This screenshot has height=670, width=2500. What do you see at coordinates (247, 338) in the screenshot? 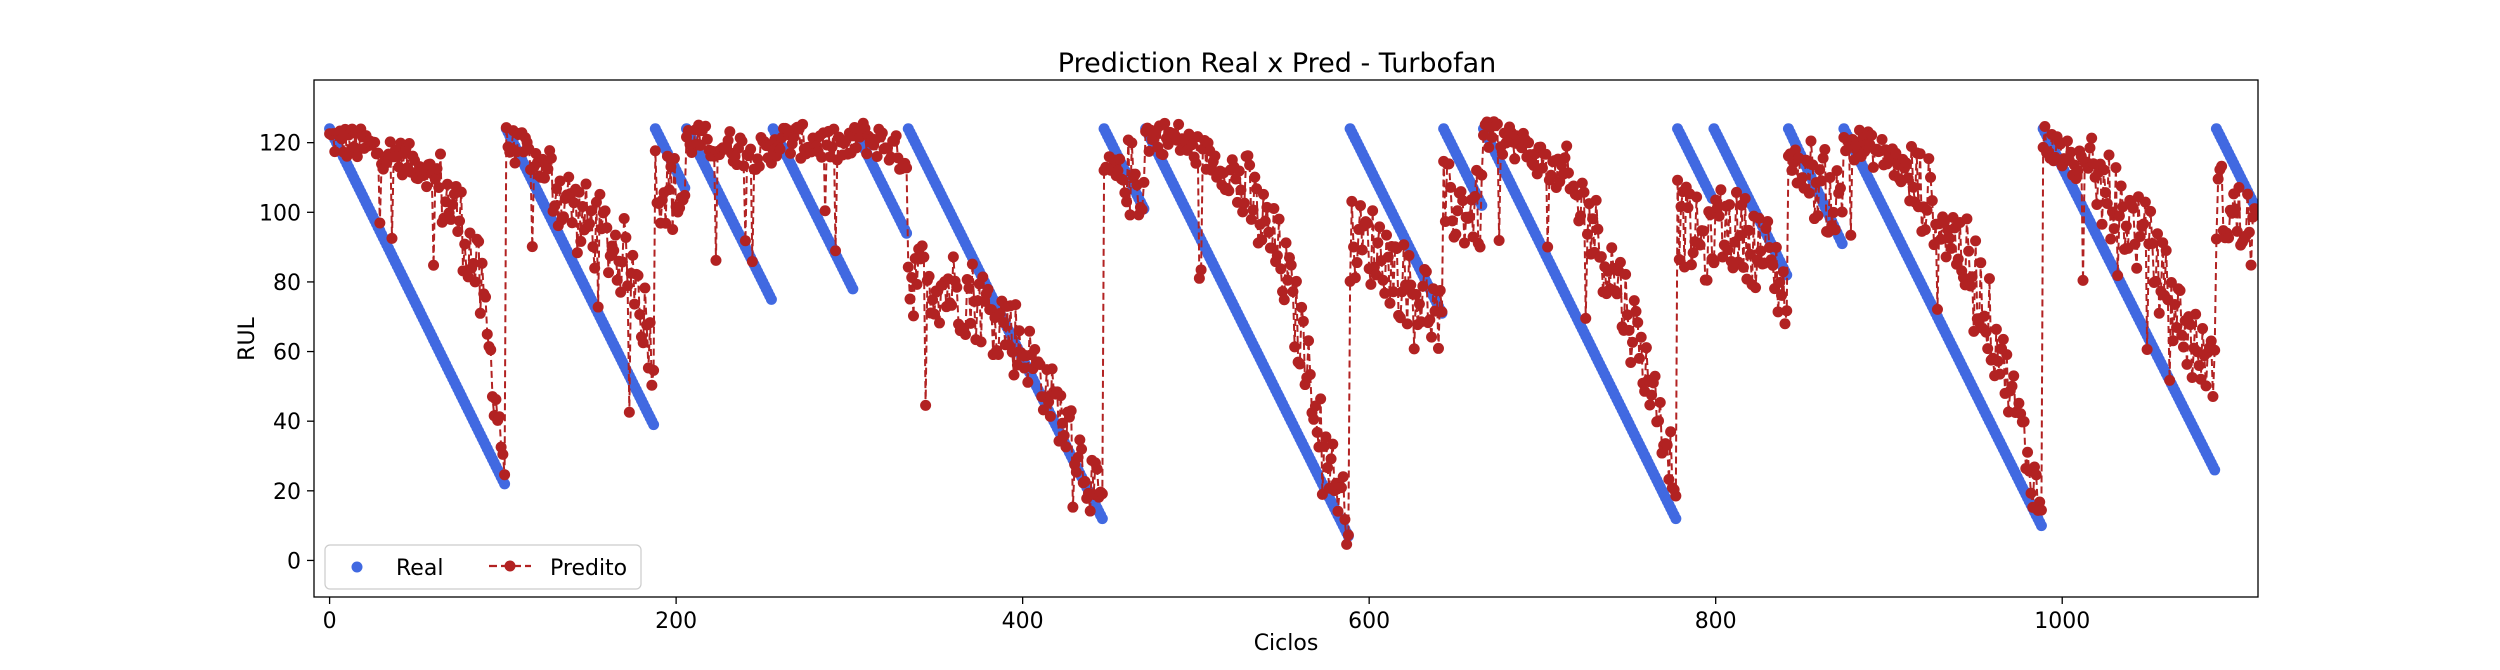
I see `y-axis-label: RUL` at bounding box center [247, 338].